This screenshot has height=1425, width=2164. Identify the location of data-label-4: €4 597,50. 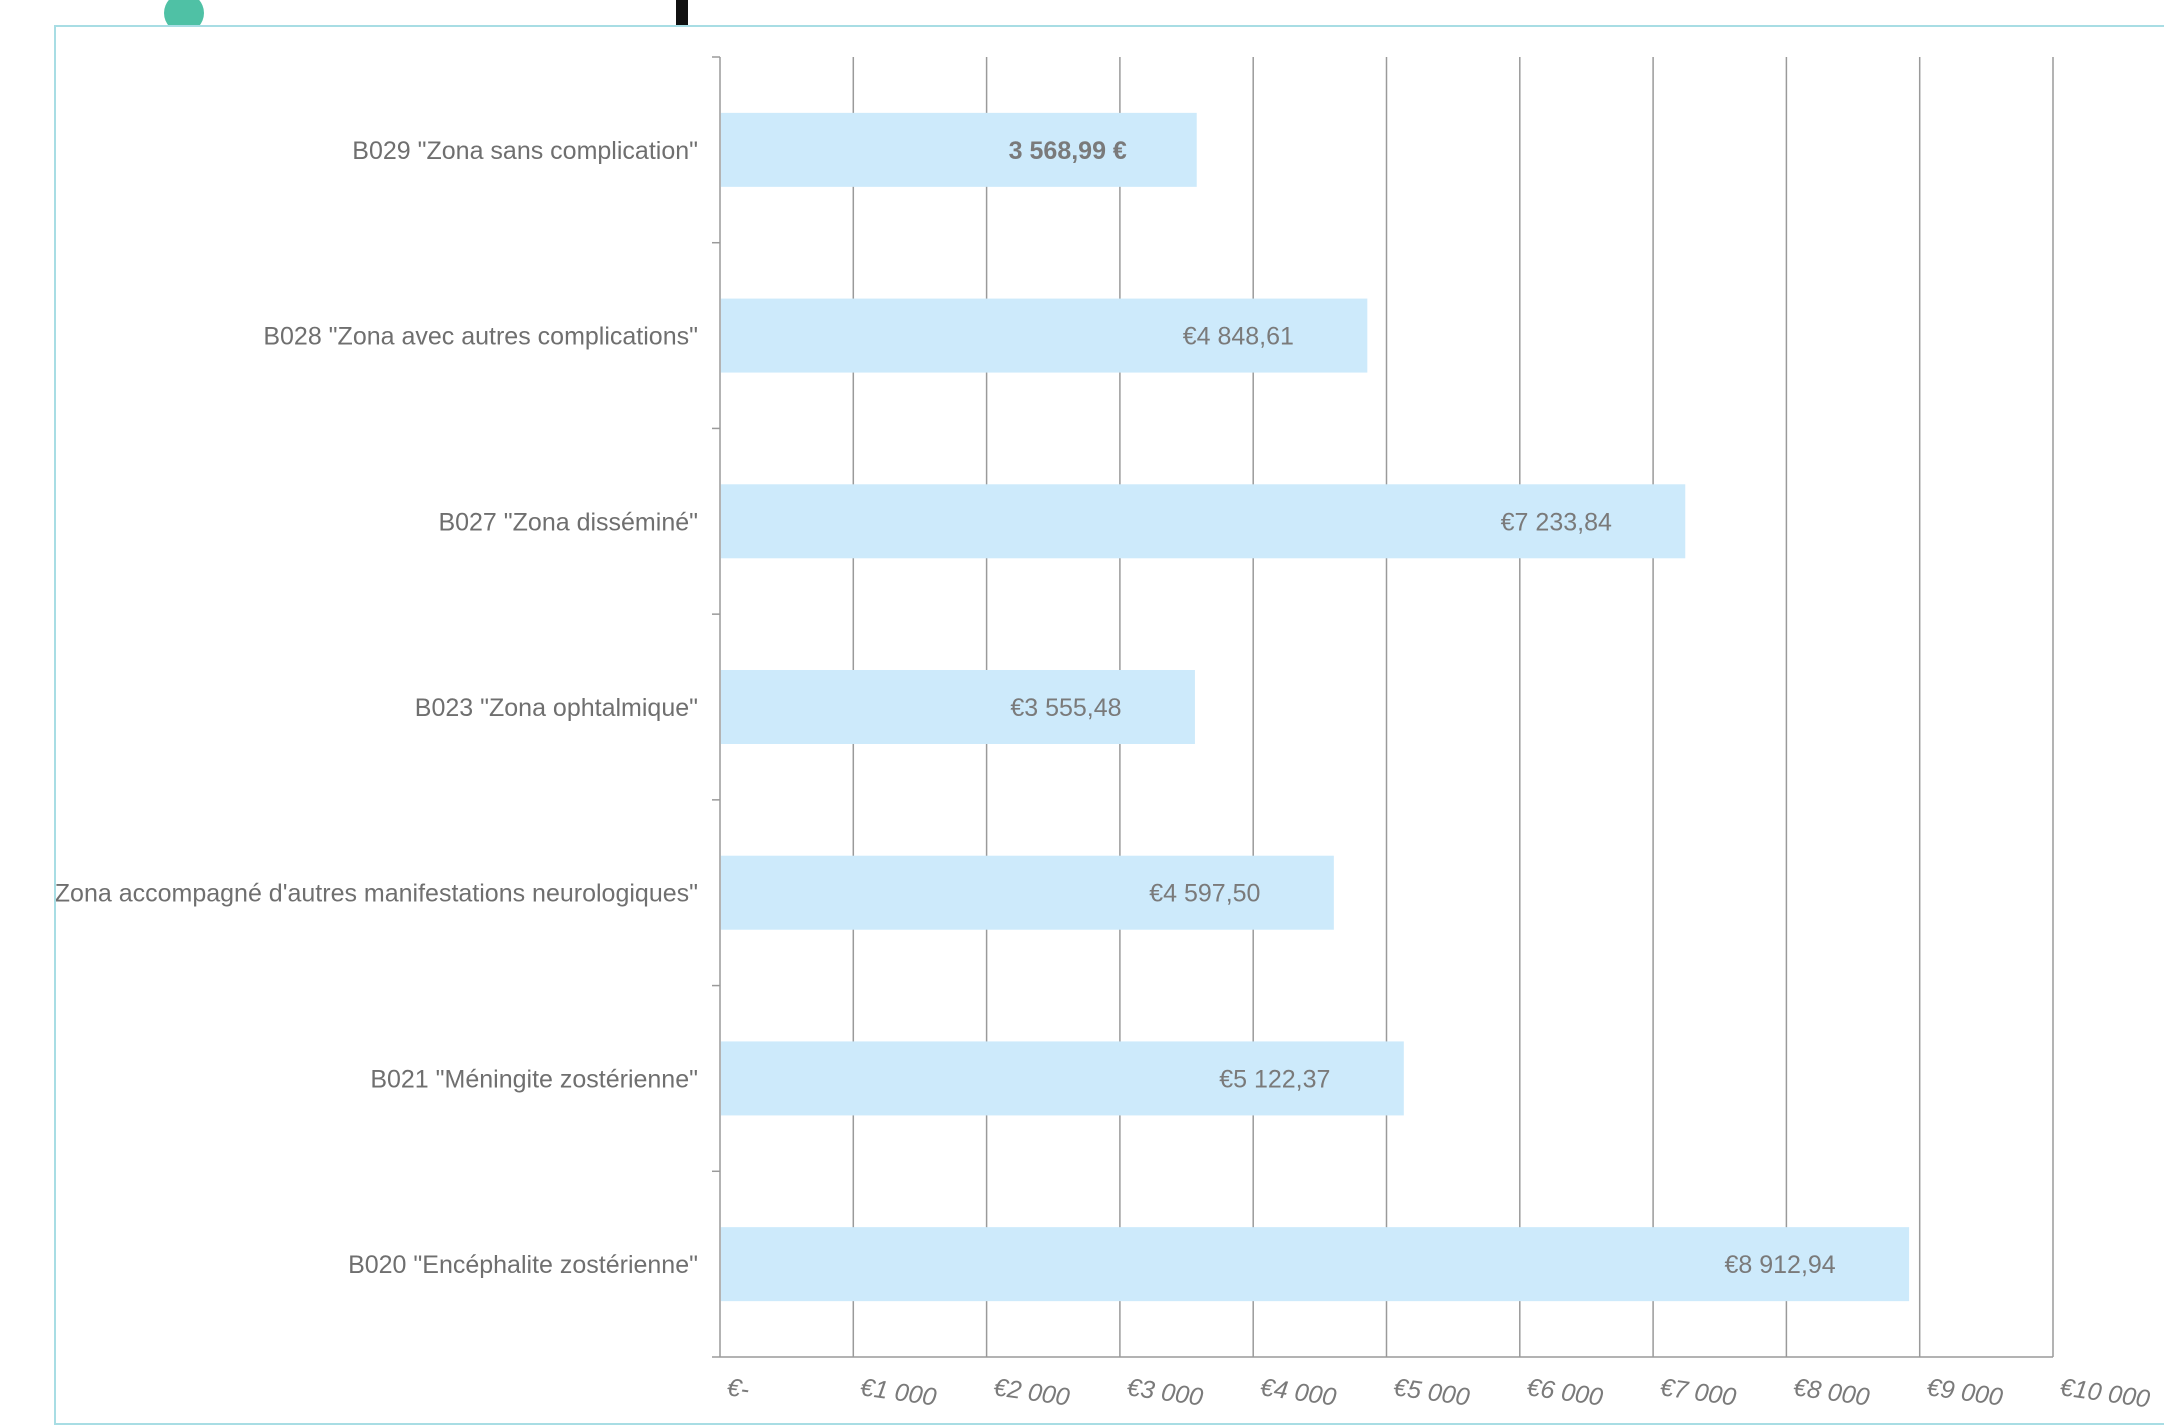
(1204, 894).